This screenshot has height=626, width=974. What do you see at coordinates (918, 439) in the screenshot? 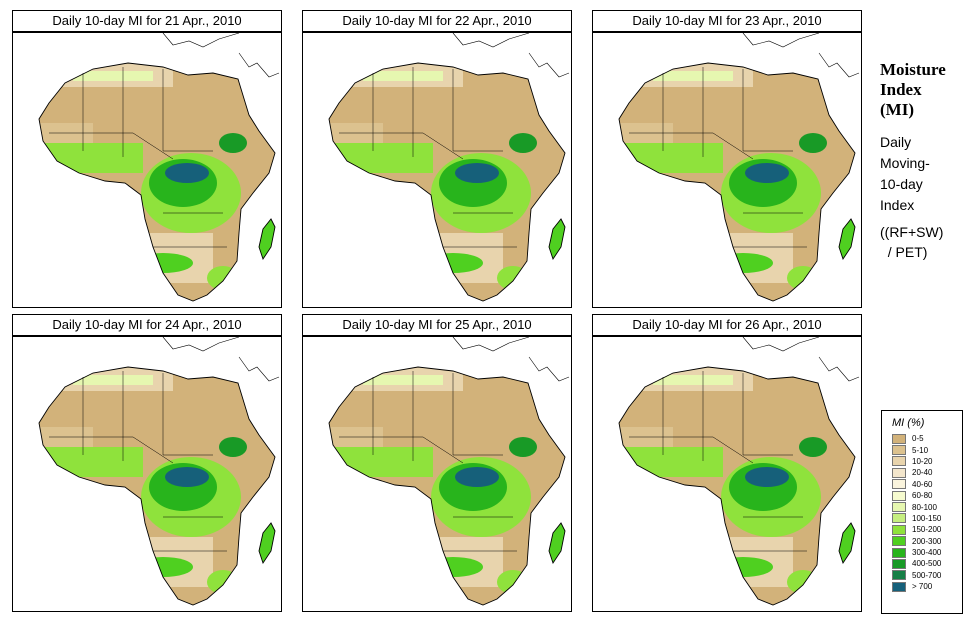
I see `legend-label: 0-5` at bounding box center [918, 439].